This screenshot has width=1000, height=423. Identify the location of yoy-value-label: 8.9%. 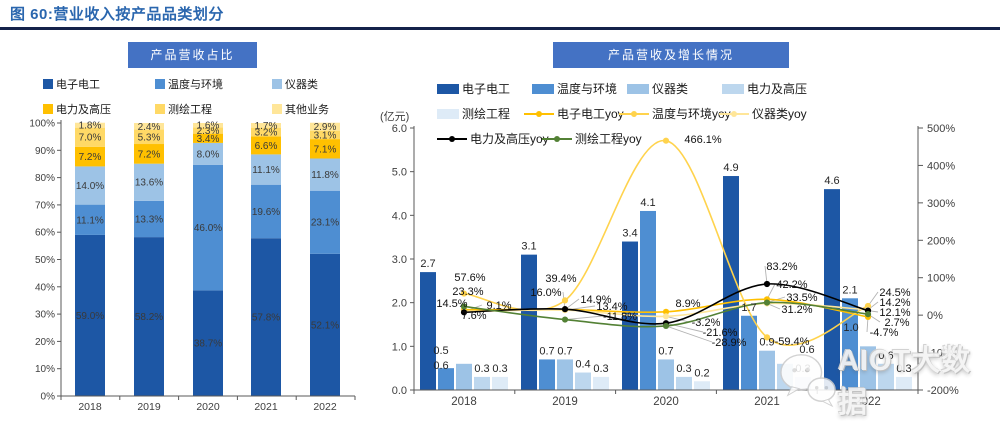
(687, 304).